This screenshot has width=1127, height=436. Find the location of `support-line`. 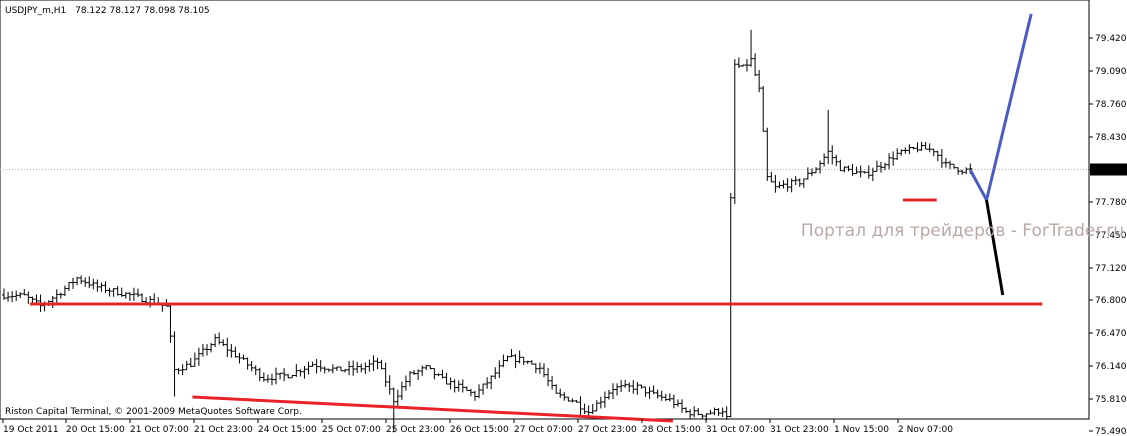

support-line is located at coordinates (432, 409).